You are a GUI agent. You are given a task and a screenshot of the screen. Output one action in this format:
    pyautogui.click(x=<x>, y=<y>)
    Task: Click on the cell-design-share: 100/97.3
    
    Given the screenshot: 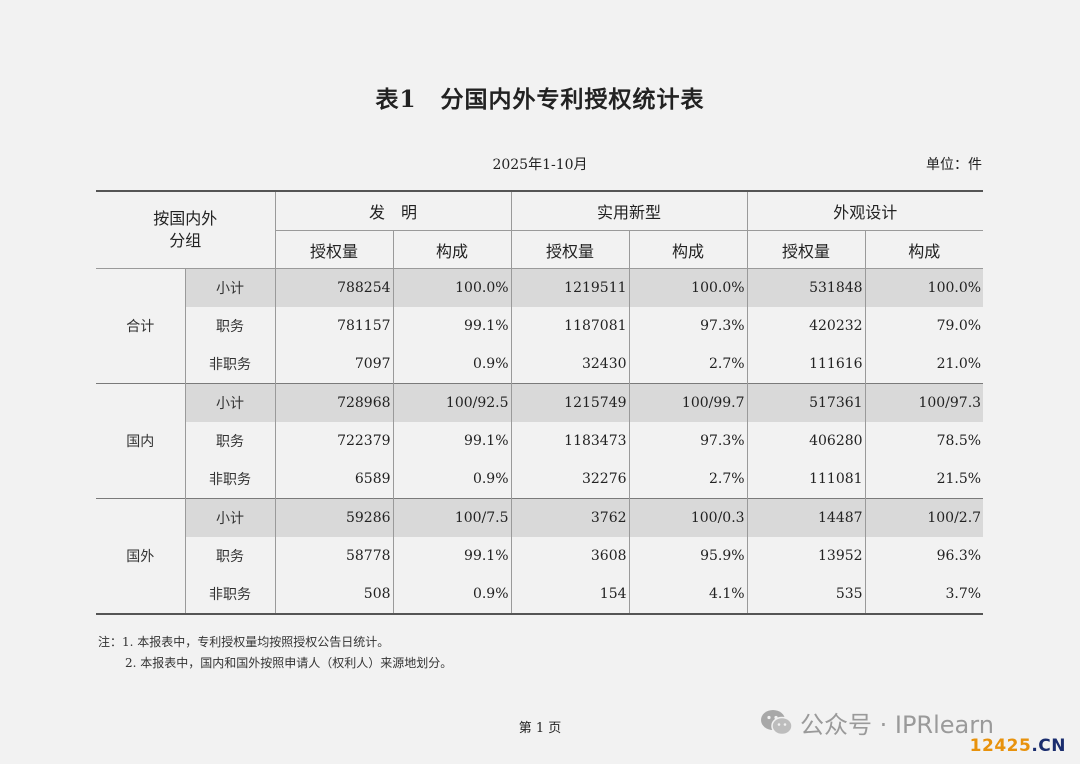 What is the action you would take?
    pyautogui.click(x=924, y=402)
    